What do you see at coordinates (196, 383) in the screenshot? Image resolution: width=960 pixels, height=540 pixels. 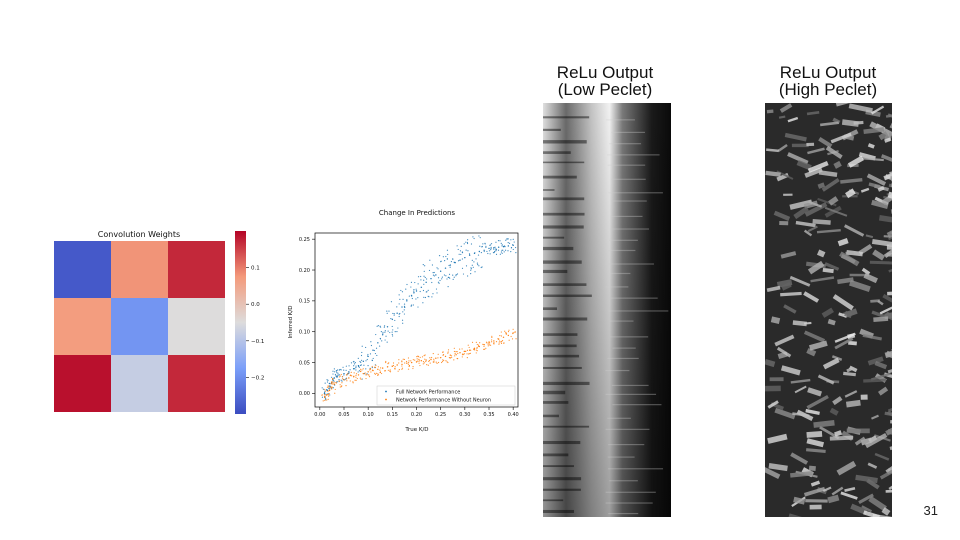 I see `heatmap-cell` at bounding box center [196, 383].